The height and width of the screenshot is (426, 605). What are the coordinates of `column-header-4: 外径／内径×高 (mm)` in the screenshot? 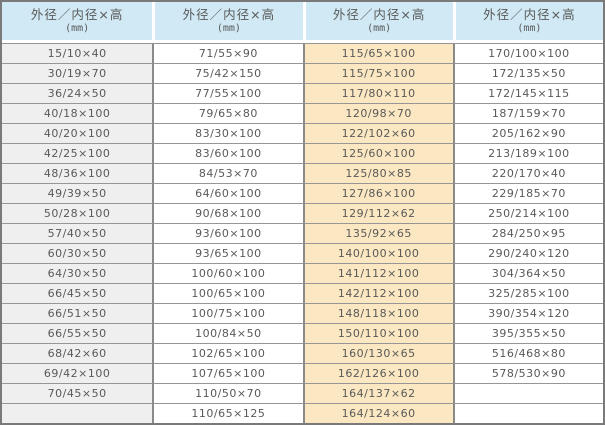 It's located at (527, 22).